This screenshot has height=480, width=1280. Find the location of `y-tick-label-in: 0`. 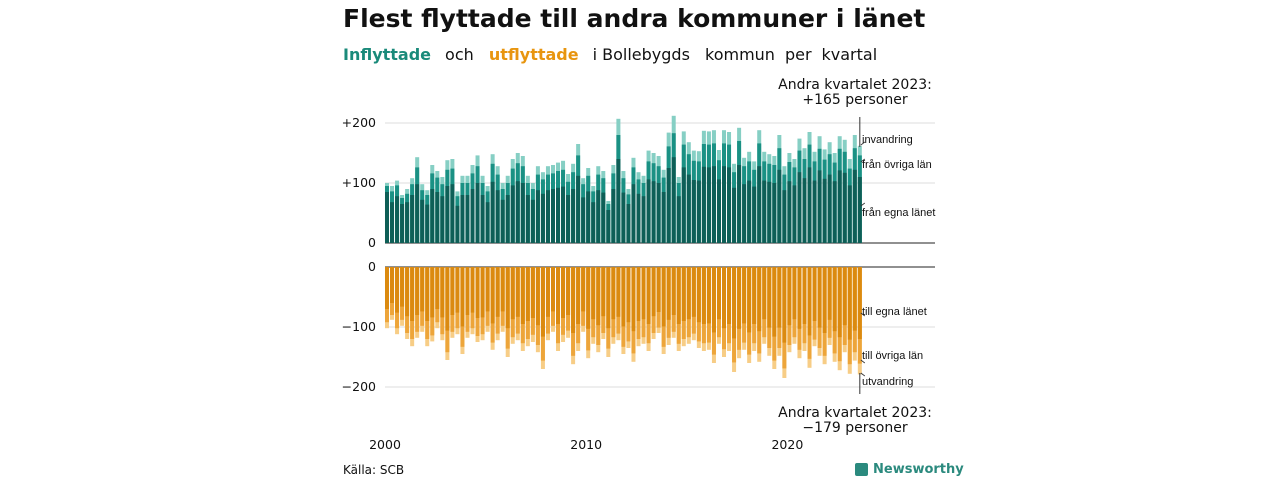

y-tick-label-in: 0 is located at coordinates (372, 242).